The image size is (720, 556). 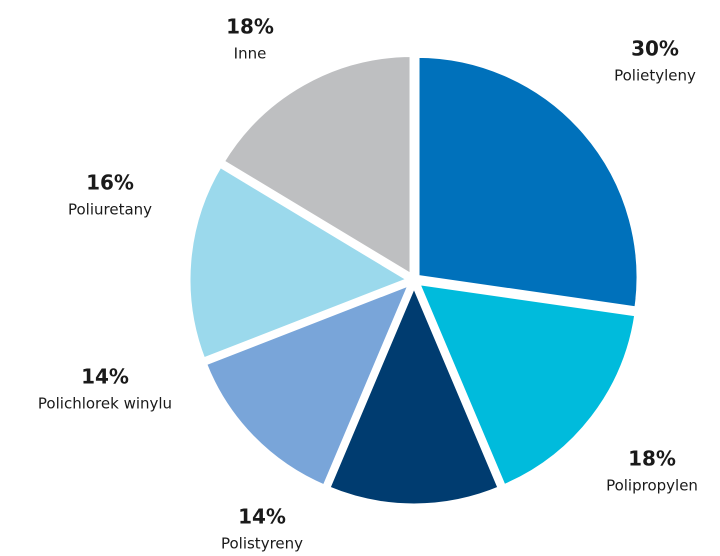 I want to click on slice-label: Inne, so click(x=250, y=54).